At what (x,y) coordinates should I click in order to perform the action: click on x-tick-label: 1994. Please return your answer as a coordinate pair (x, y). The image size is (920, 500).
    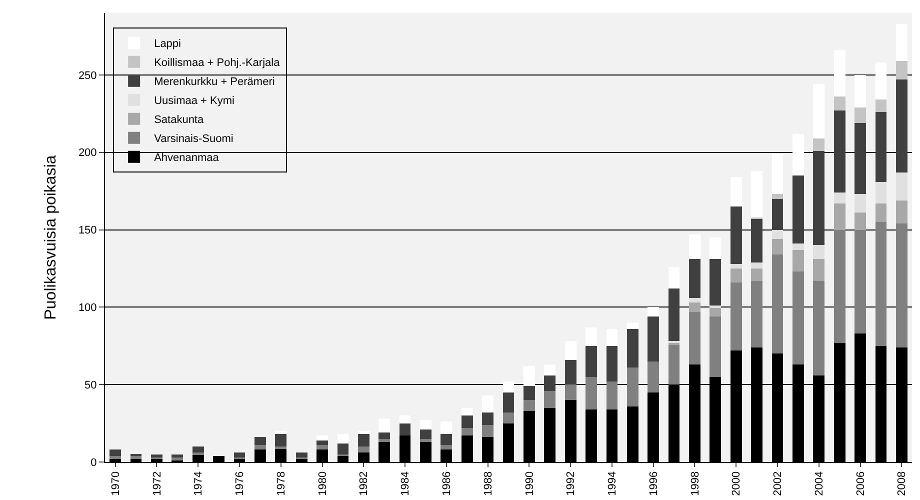
    Looking at the image, I should click on (612, 483).